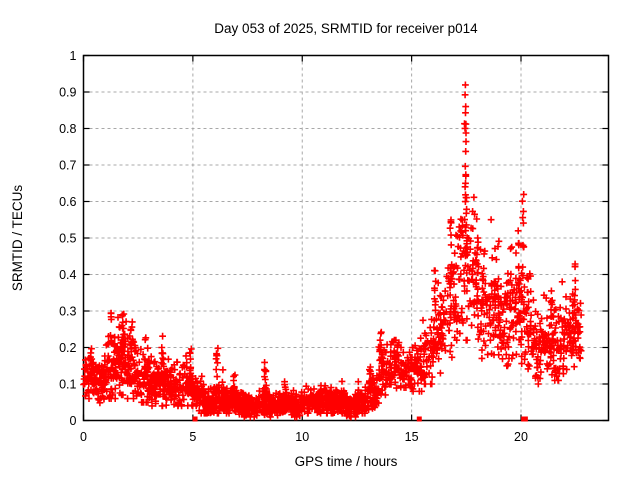 Image resolution: width=640 pixels, height=480 pixels. I want to click on y-tick-label: 0.8, so click(67, 129).